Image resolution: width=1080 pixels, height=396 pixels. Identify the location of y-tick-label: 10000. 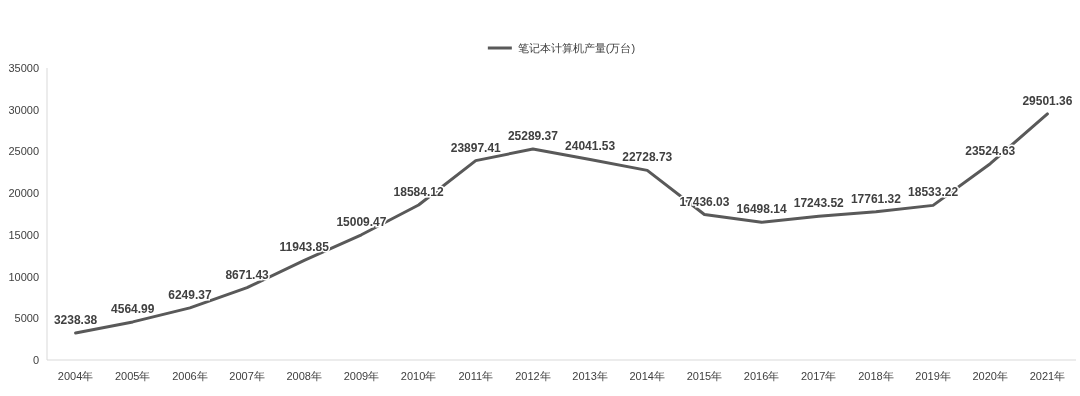
(23, 276).